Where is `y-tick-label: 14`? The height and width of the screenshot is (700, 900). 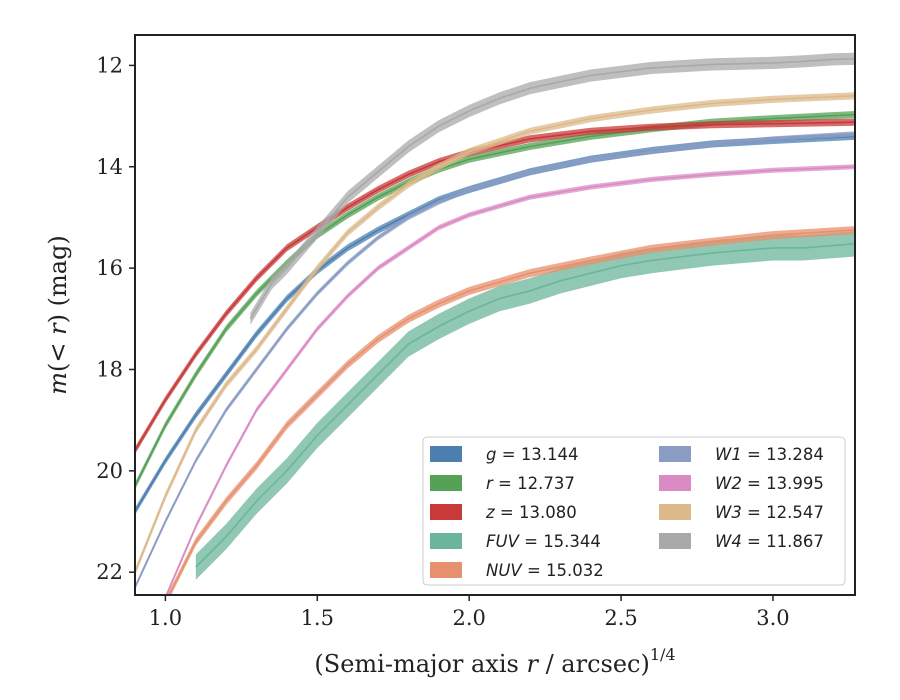
y-tick-label: 14 is located at coordinates (109, 167).